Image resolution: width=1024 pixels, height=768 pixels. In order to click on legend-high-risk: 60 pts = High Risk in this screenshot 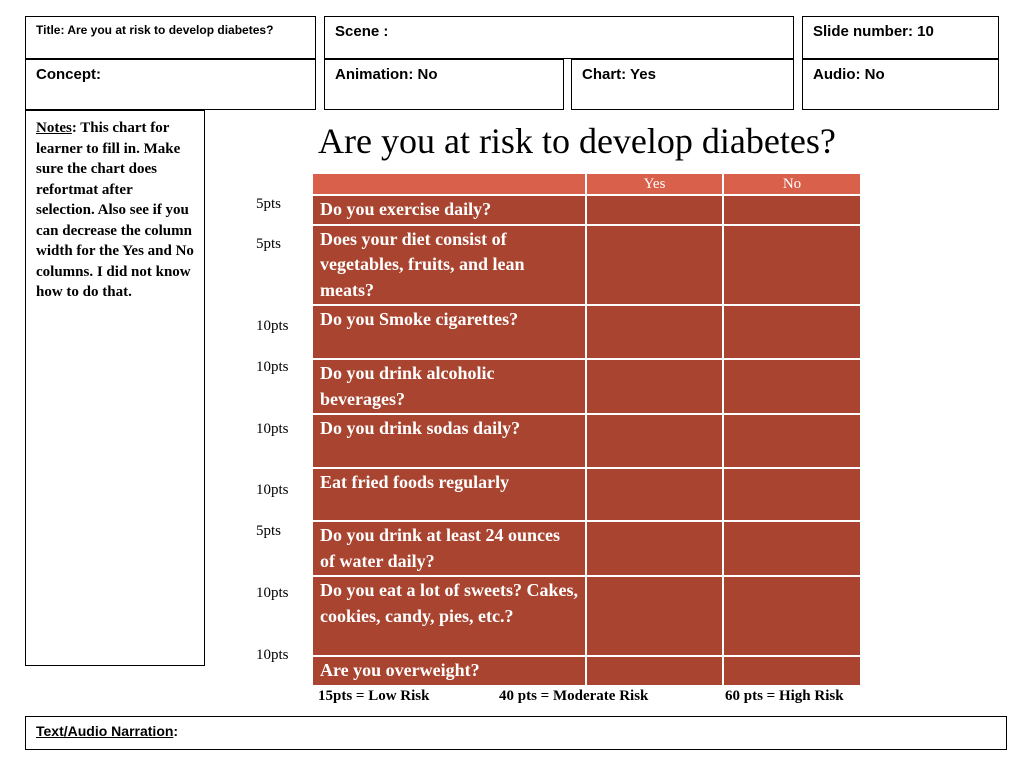, I will do `click(784, 696)`.